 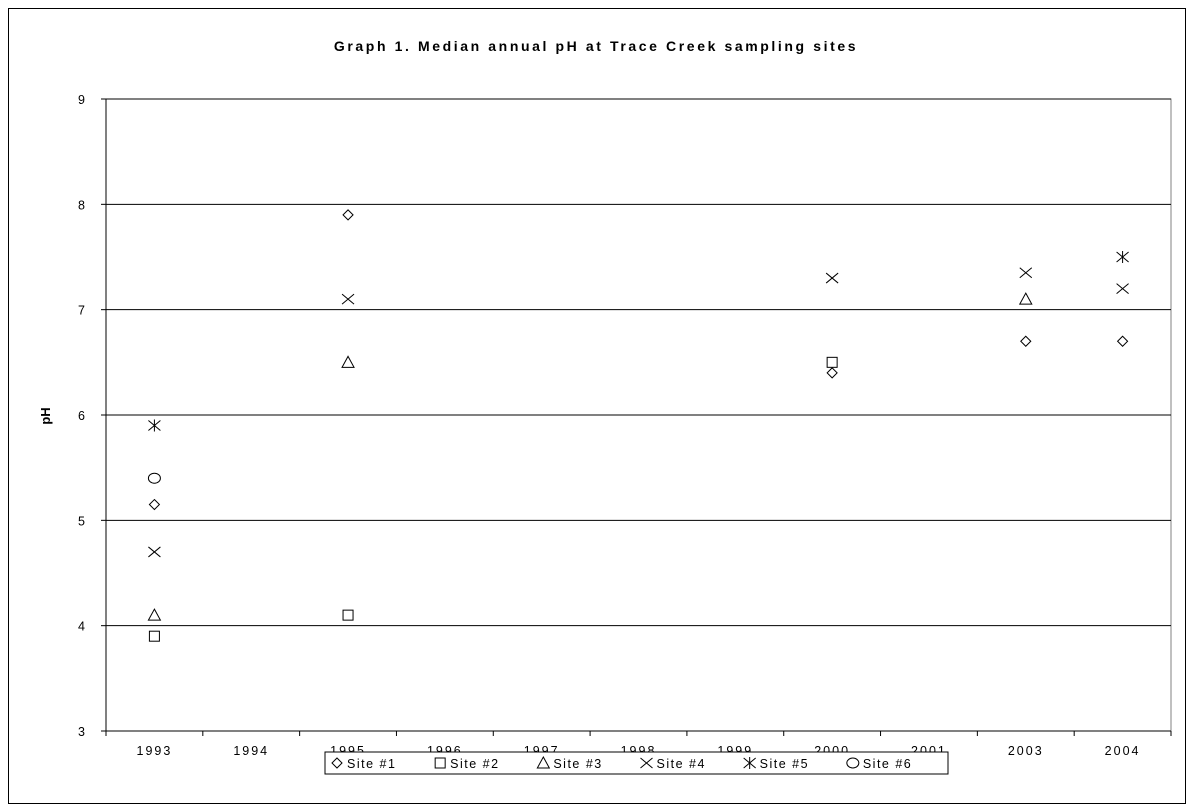 What do you see at coordinates (82, 732) in the screenshot?
I see `y-tick-label: 3` at bounding box center [82, 732].